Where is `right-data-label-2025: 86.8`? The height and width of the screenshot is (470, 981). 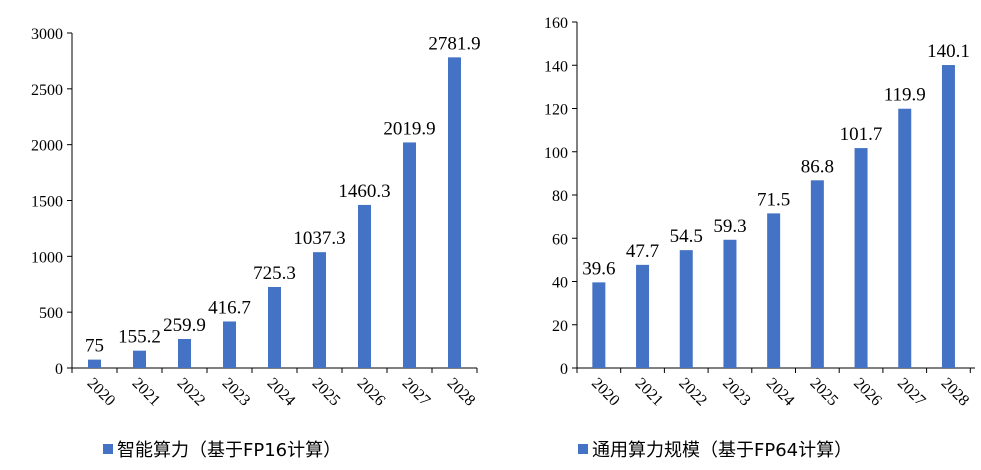
right-data-label-2025: 86.8 is located at coordinates (817, 166).